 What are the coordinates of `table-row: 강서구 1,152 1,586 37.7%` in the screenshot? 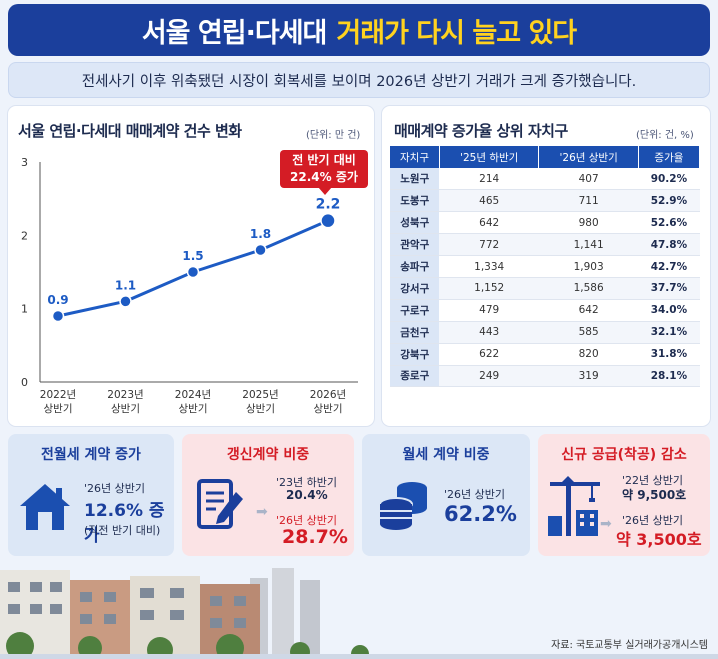 It's located at (545, 288).